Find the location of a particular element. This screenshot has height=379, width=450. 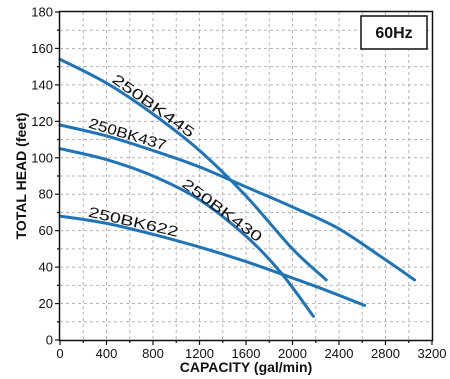

curve-label-250bk430: 250BK430 is located at coordinates (222, 211).